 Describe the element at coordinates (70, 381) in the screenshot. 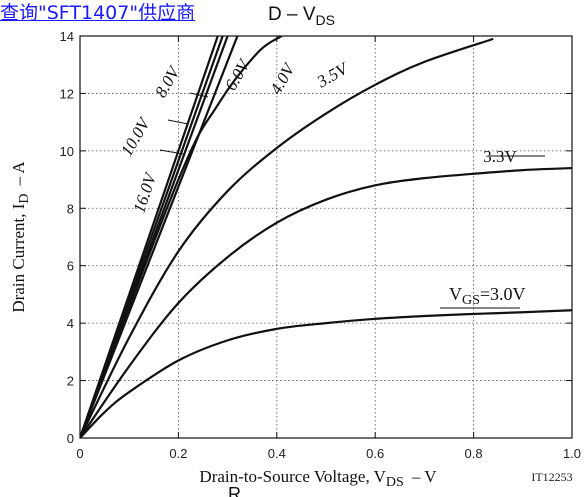

I see `y-tick-label: 2` at that location.